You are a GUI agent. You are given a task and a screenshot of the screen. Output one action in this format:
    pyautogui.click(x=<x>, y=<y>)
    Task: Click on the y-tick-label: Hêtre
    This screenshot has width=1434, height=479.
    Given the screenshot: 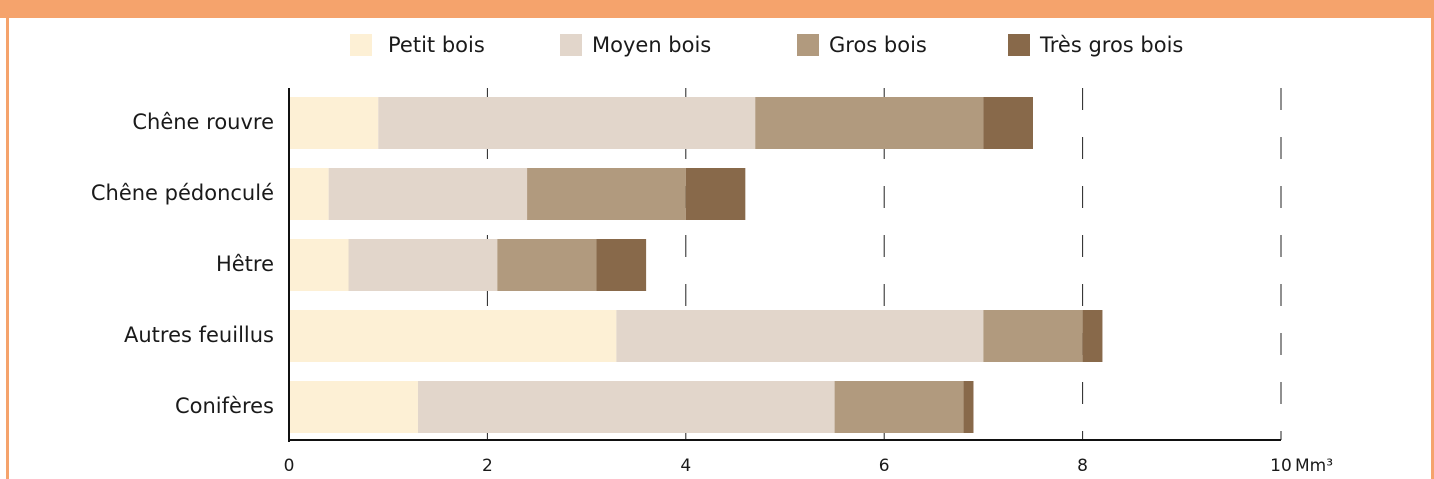 What is the action you would take?
    pyautogui.click(x=245, y=264)
    